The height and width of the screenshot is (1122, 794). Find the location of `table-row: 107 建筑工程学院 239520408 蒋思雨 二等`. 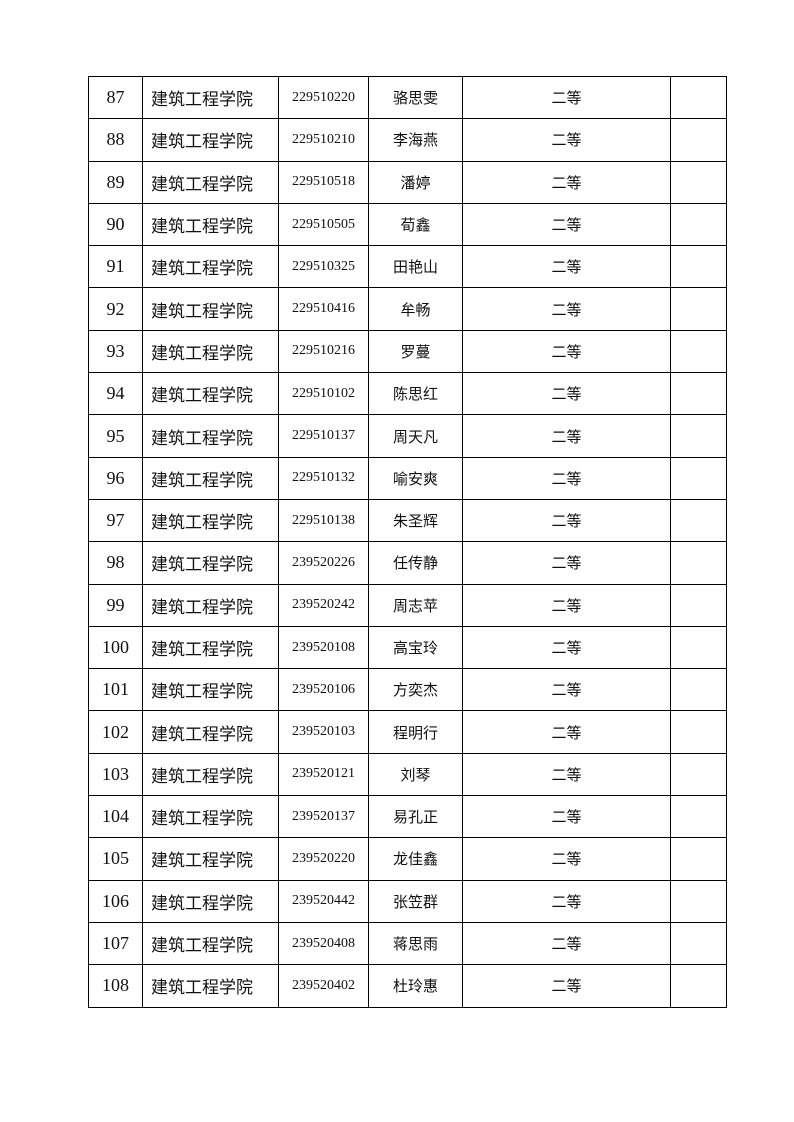

table-row: 107 建筑工程学院 239520408 蒋思雨 二等 is located at coordinates (407, 943).